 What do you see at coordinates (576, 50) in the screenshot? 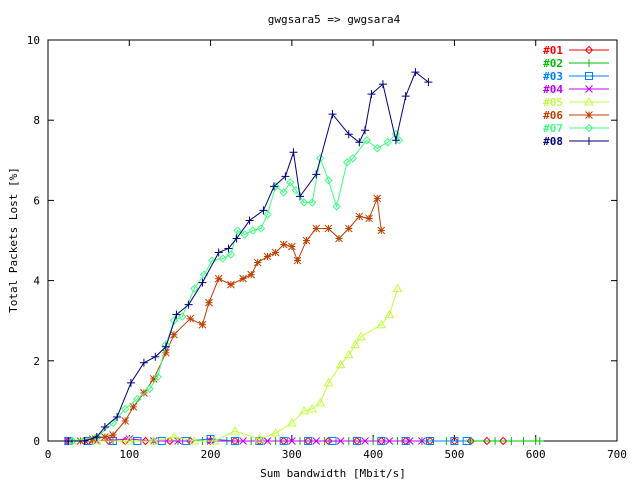
I see `legend-entry: #01` at bounding box center [576, 50].